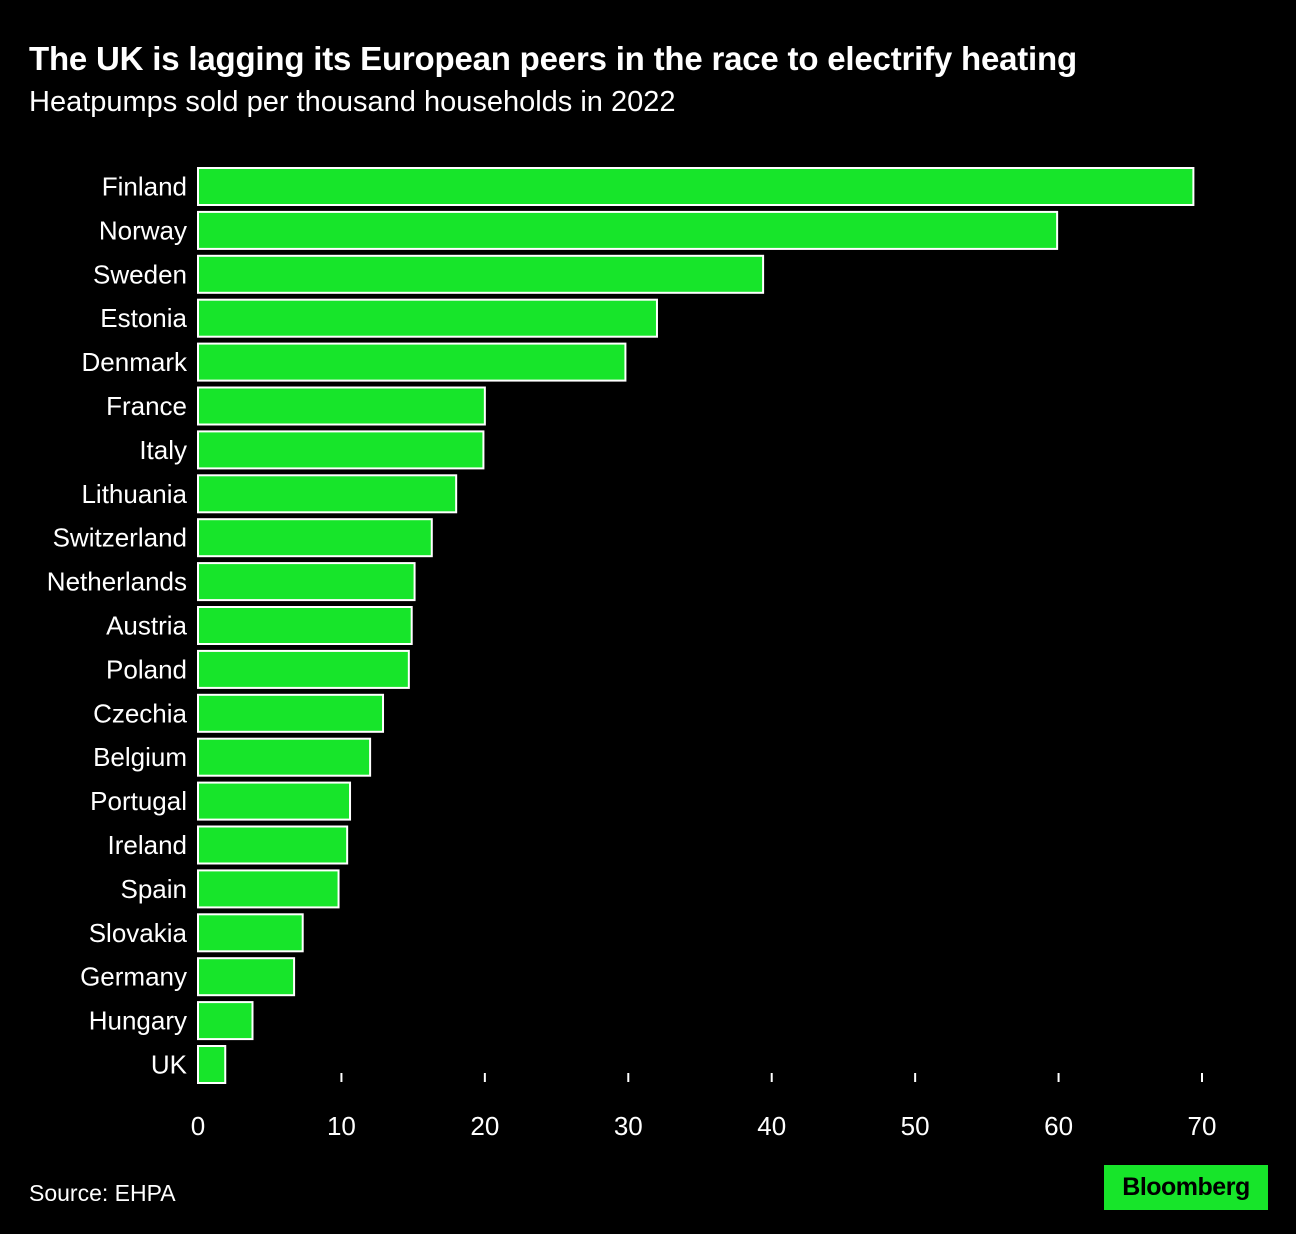 This screenshot has height=1234, width=1296. Describe the element at coordinates (120, 538) in the screenshot. I see `category-label: Switzerland` at that location.